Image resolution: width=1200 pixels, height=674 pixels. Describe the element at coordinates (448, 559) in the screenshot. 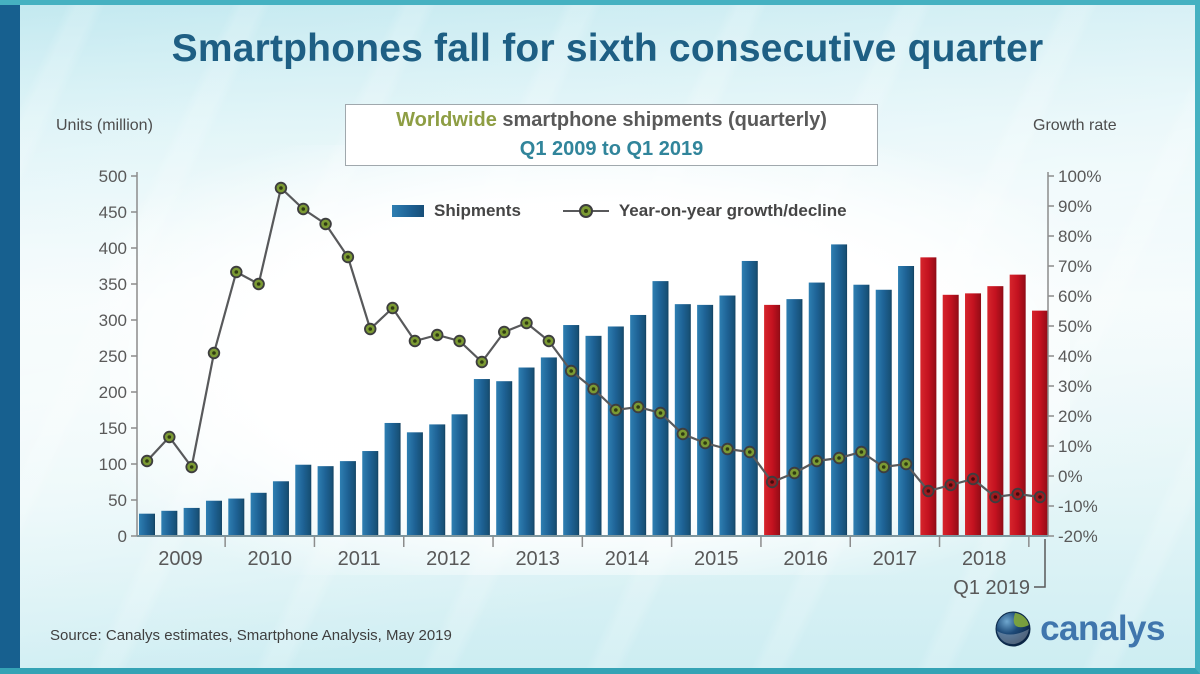

I see `year-label: 2012` at that location.